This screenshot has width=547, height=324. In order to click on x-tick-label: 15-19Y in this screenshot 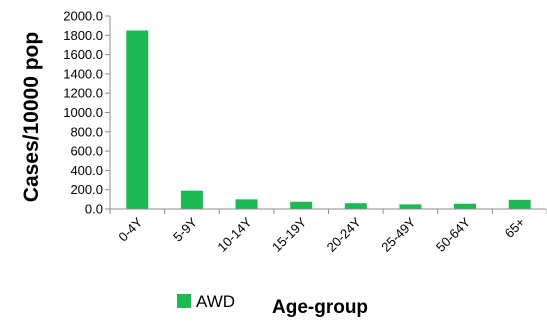, I will do `click(289, 234)`.